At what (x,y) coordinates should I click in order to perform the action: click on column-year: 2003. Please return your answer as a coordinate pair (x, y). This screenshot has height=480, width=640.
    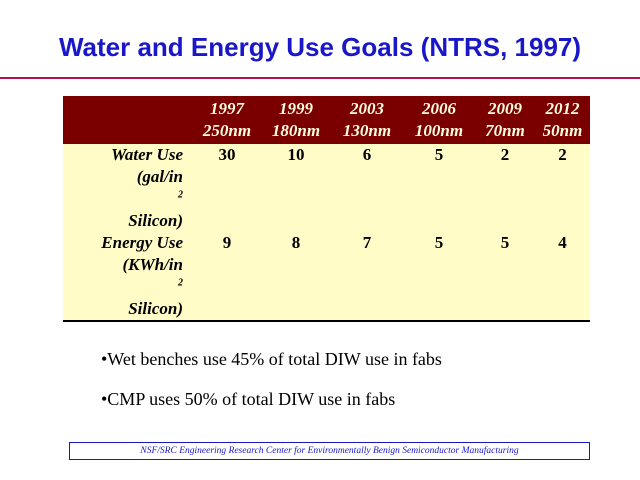
    Looking at the image, I should click on (367, 108).